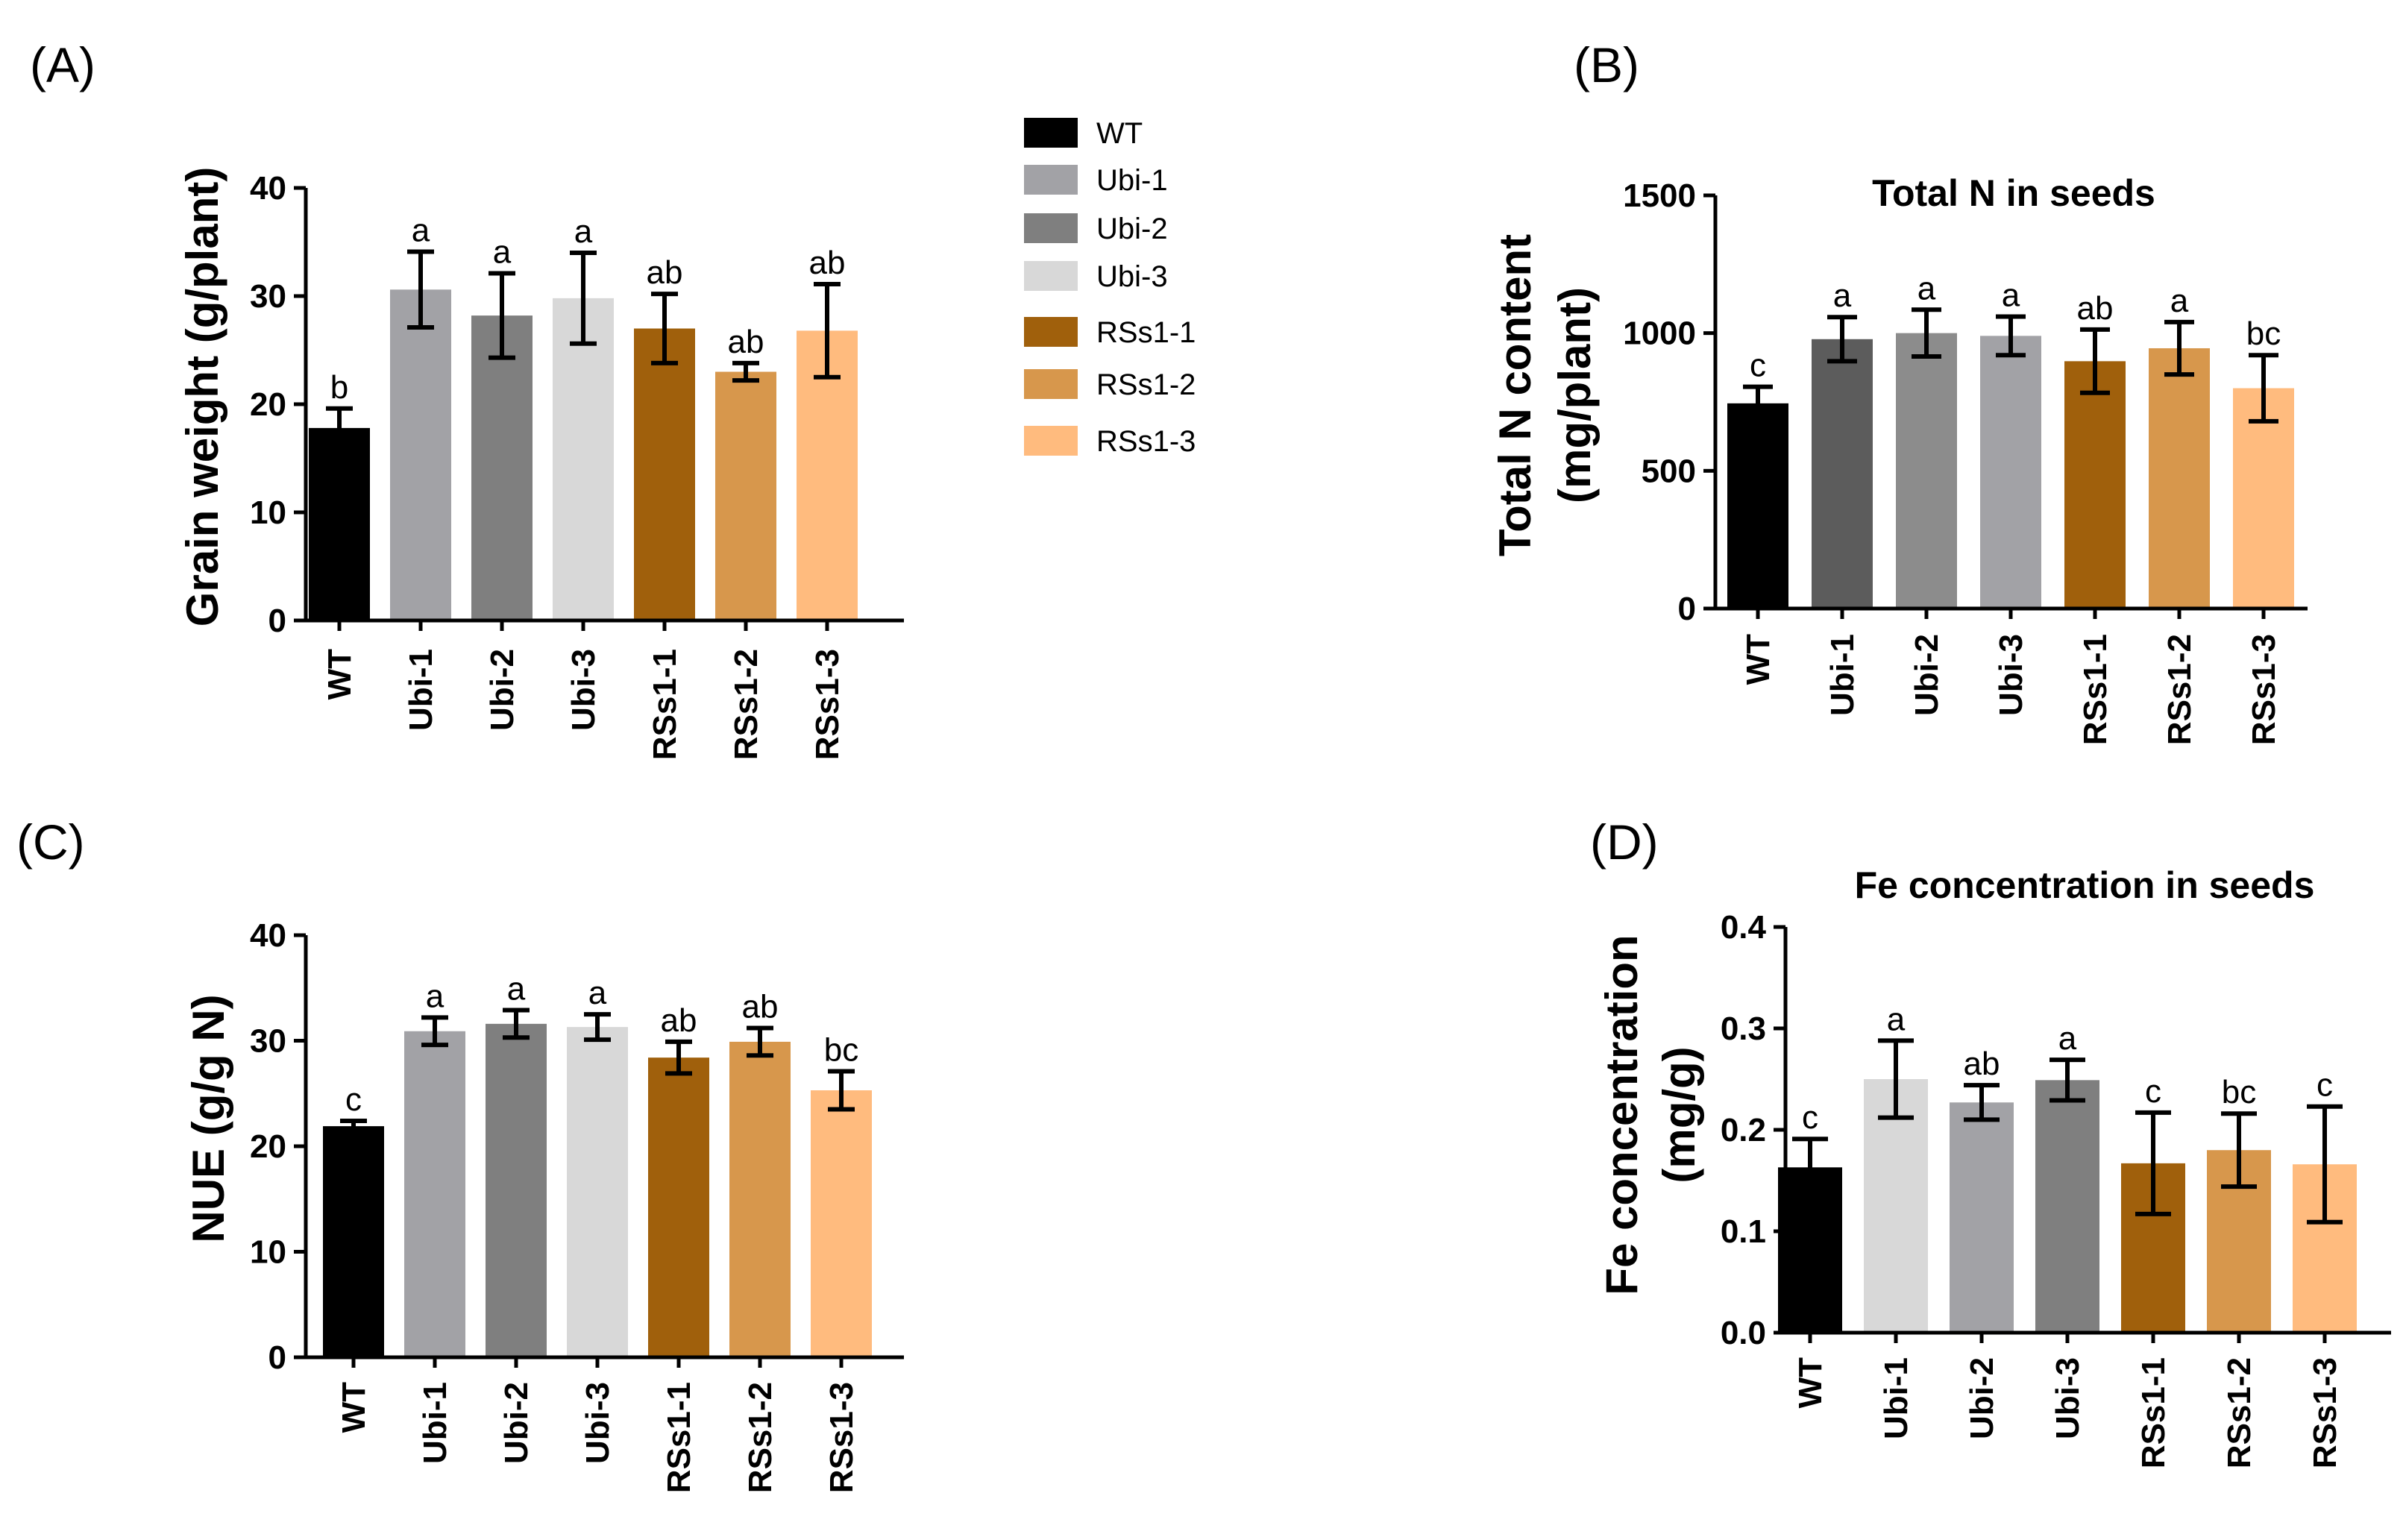 The image size is (2406, 1540). Describe the element at coordinates (62, 64) in the screenshot. I see `panel-label-a: (A)` at that location.